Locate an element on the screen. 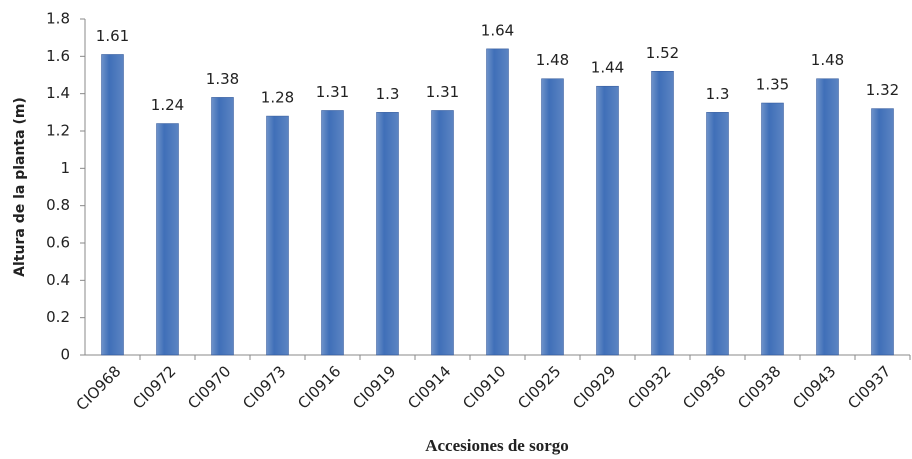  x-axis-title: Accesiones de sorgo is located at coordinates (497, 445).